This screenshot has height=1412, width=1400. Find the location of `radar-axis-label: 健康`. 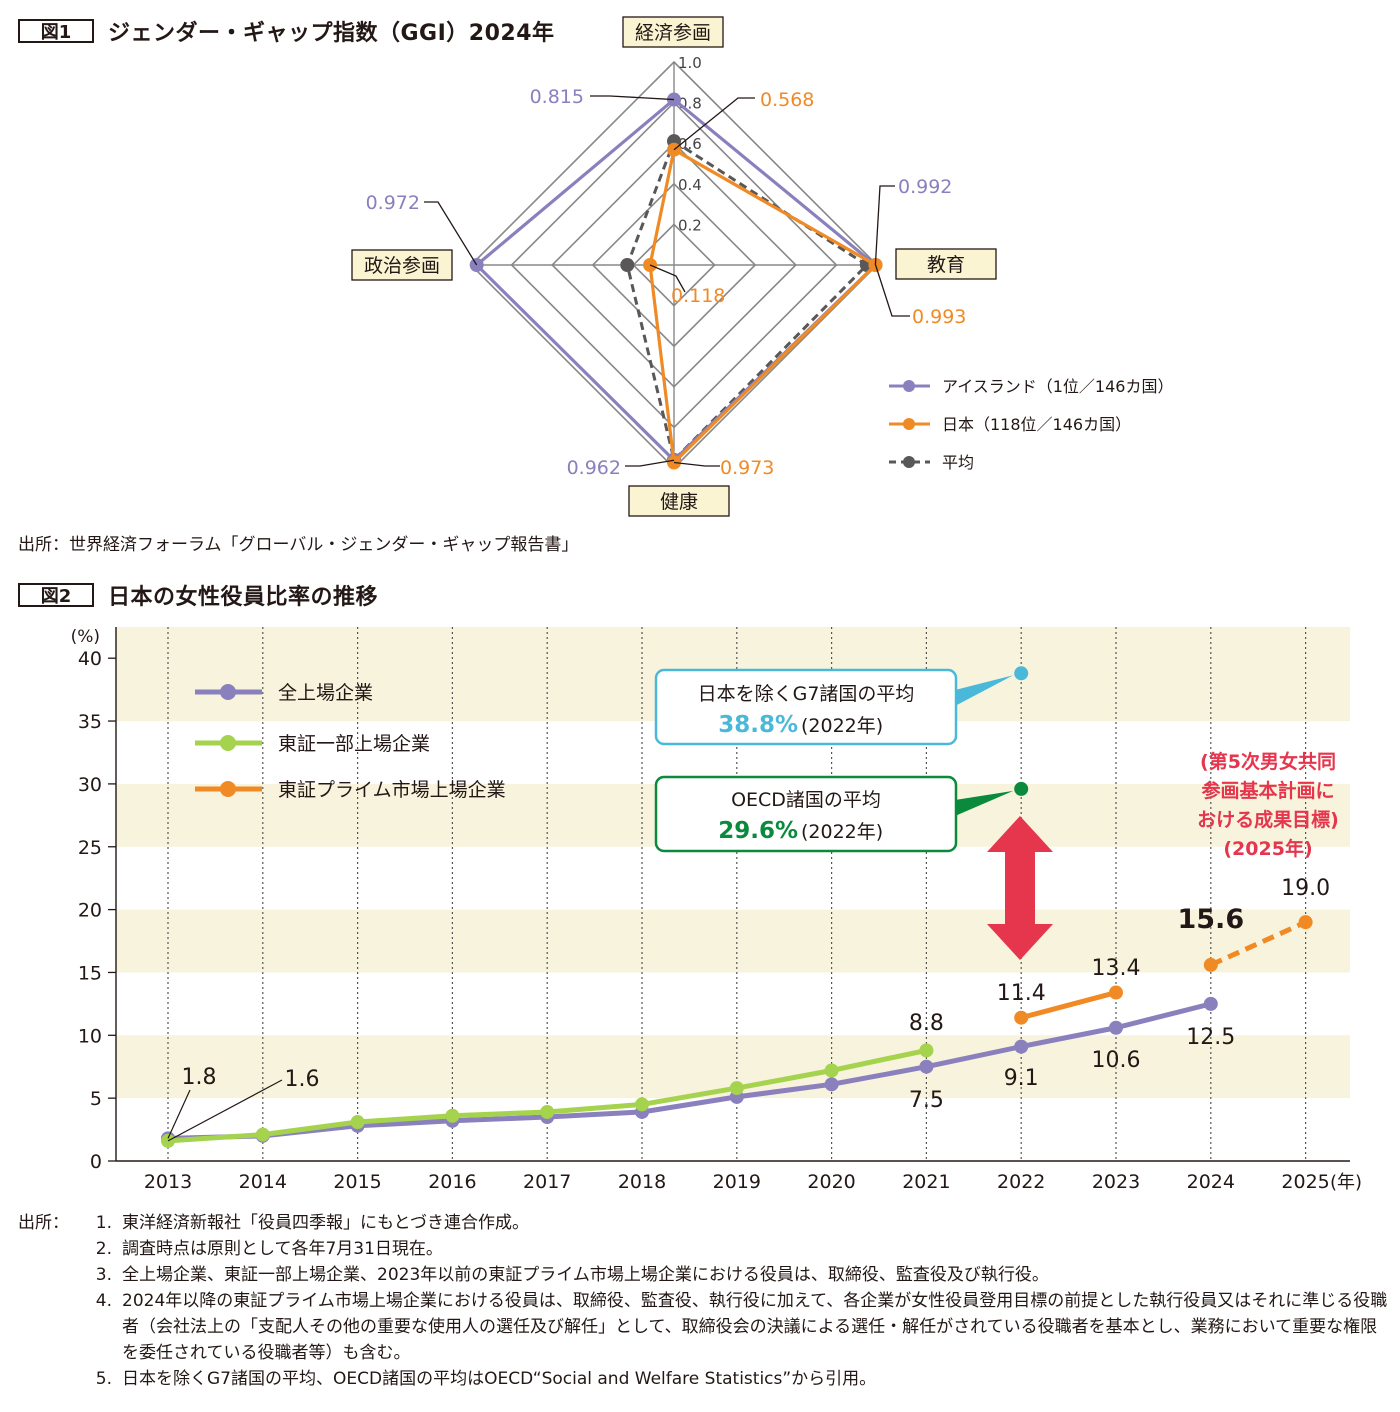

radar-axis-label: 健康 is located at coordinates (679, 502).